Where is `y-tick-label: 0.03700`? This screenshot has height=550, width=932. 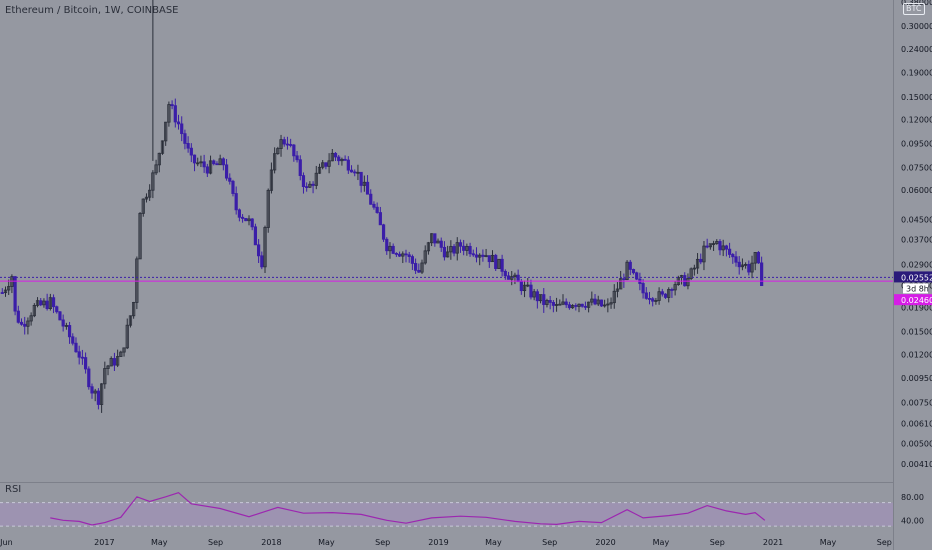 y-tick-label: 0.03700 is located at coordinates (916, 240).